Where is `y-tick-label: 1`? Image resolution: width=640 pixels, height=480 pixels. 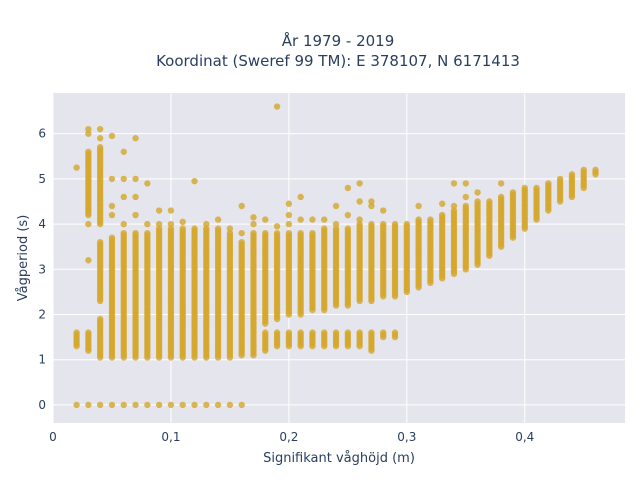 y-tick-label: 1 is located at coordinates (42, 360).